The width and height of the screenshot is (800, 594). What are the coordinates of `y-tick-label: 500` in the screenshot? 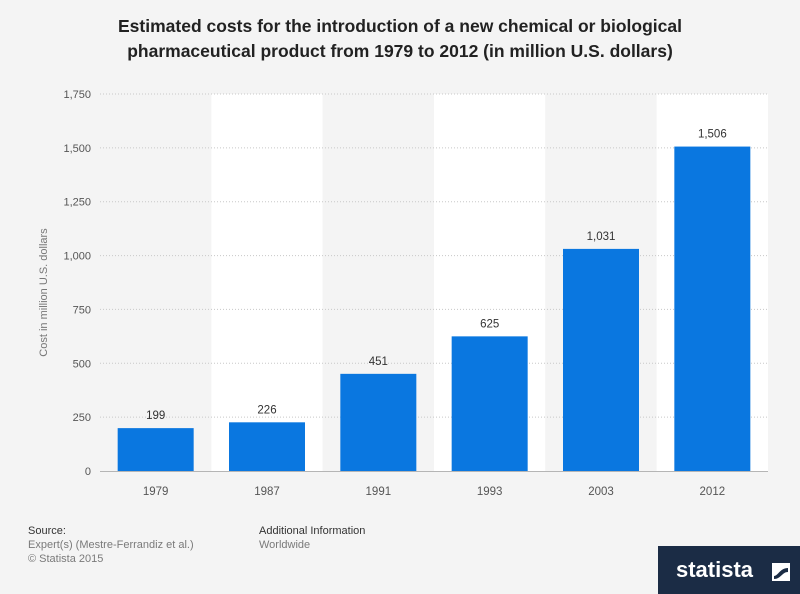 It's located at (82, 364).